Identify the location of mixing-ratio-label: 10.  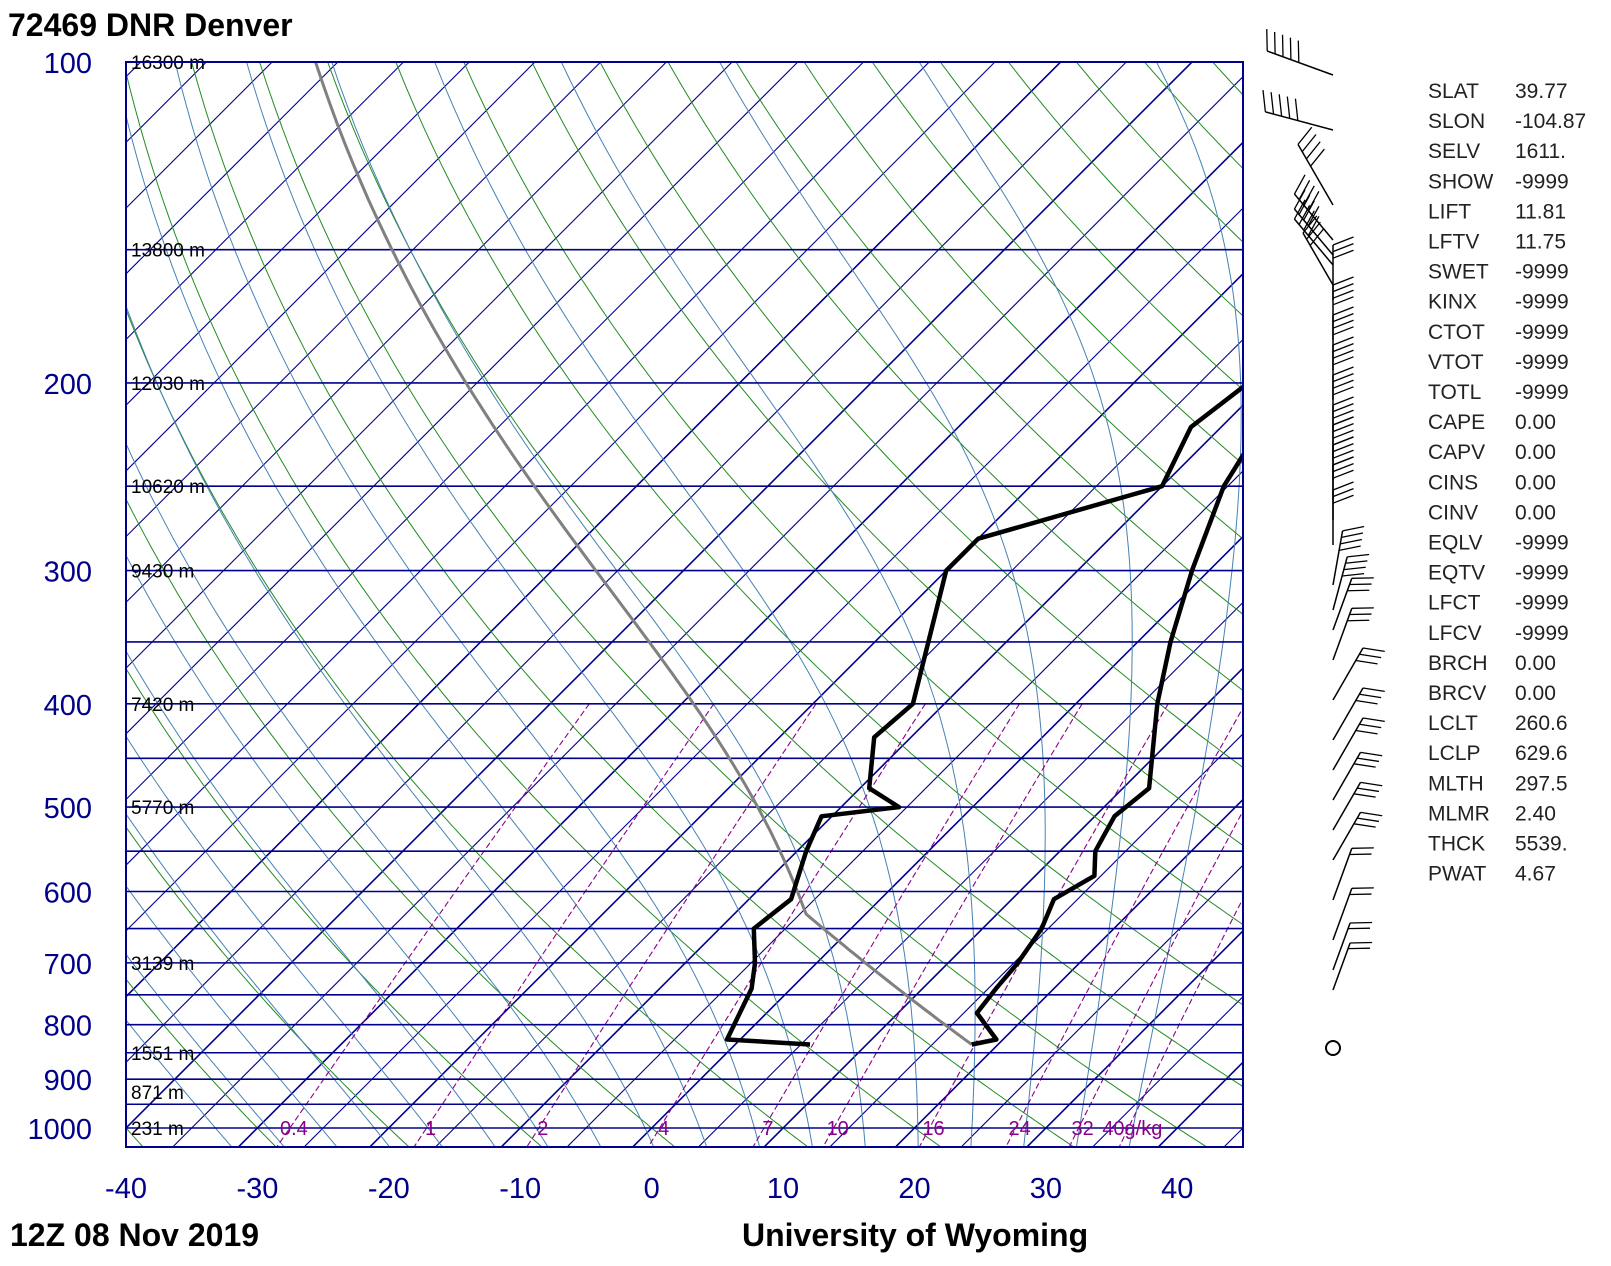
(838, 1129).